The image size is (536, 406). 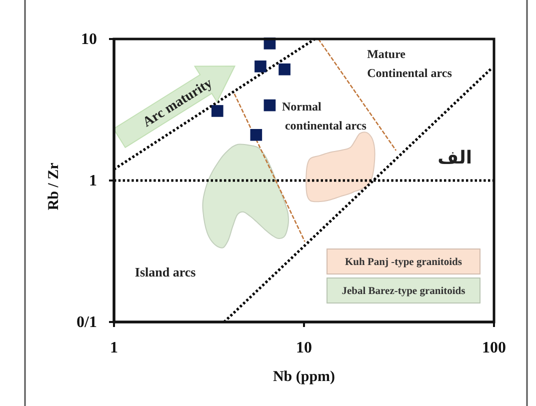 I want to click on y-tick-label: 0/1, so click(x=86, y=323).